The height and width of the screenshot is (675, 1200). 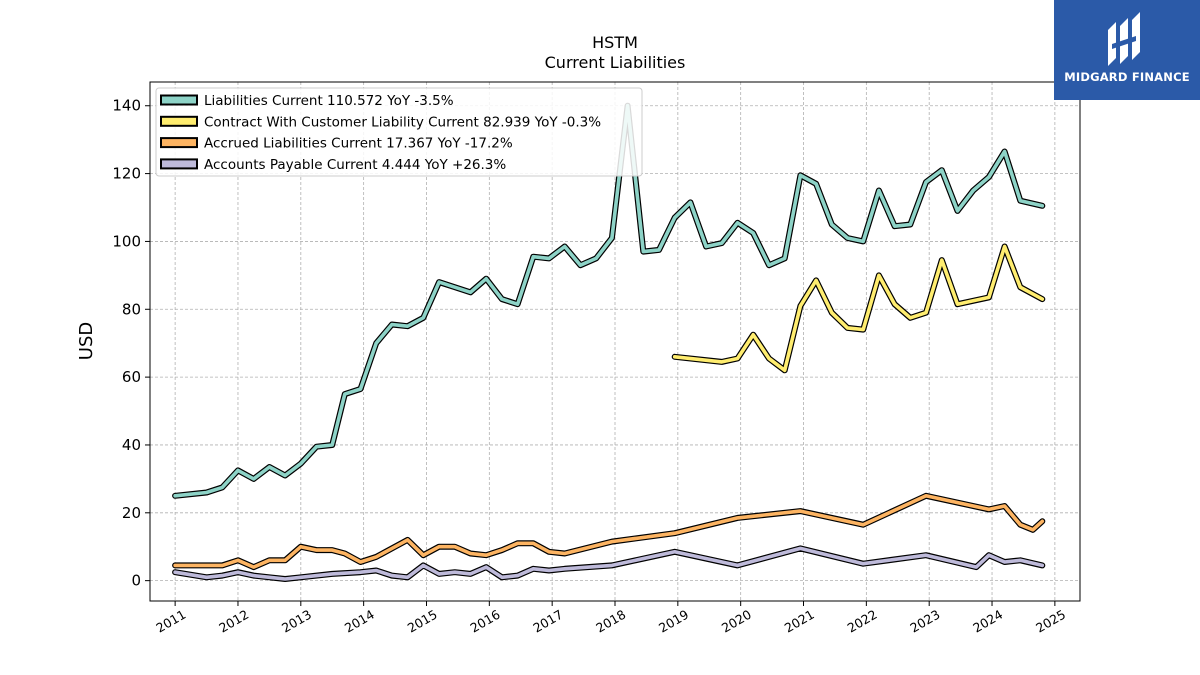 What do you see at coordinates (296, 621) in the screenshot?
I see `x-tick-label: 2013` at bounding box center [296, 621].